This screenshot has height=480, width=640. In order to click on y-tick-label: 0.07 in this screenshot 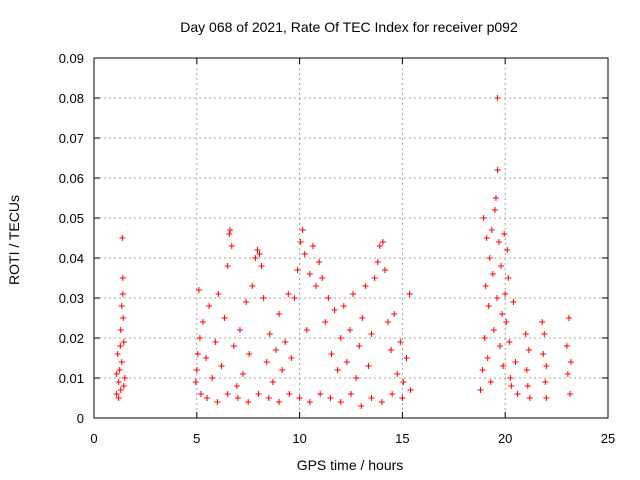, I will do `click(71, 138)`.